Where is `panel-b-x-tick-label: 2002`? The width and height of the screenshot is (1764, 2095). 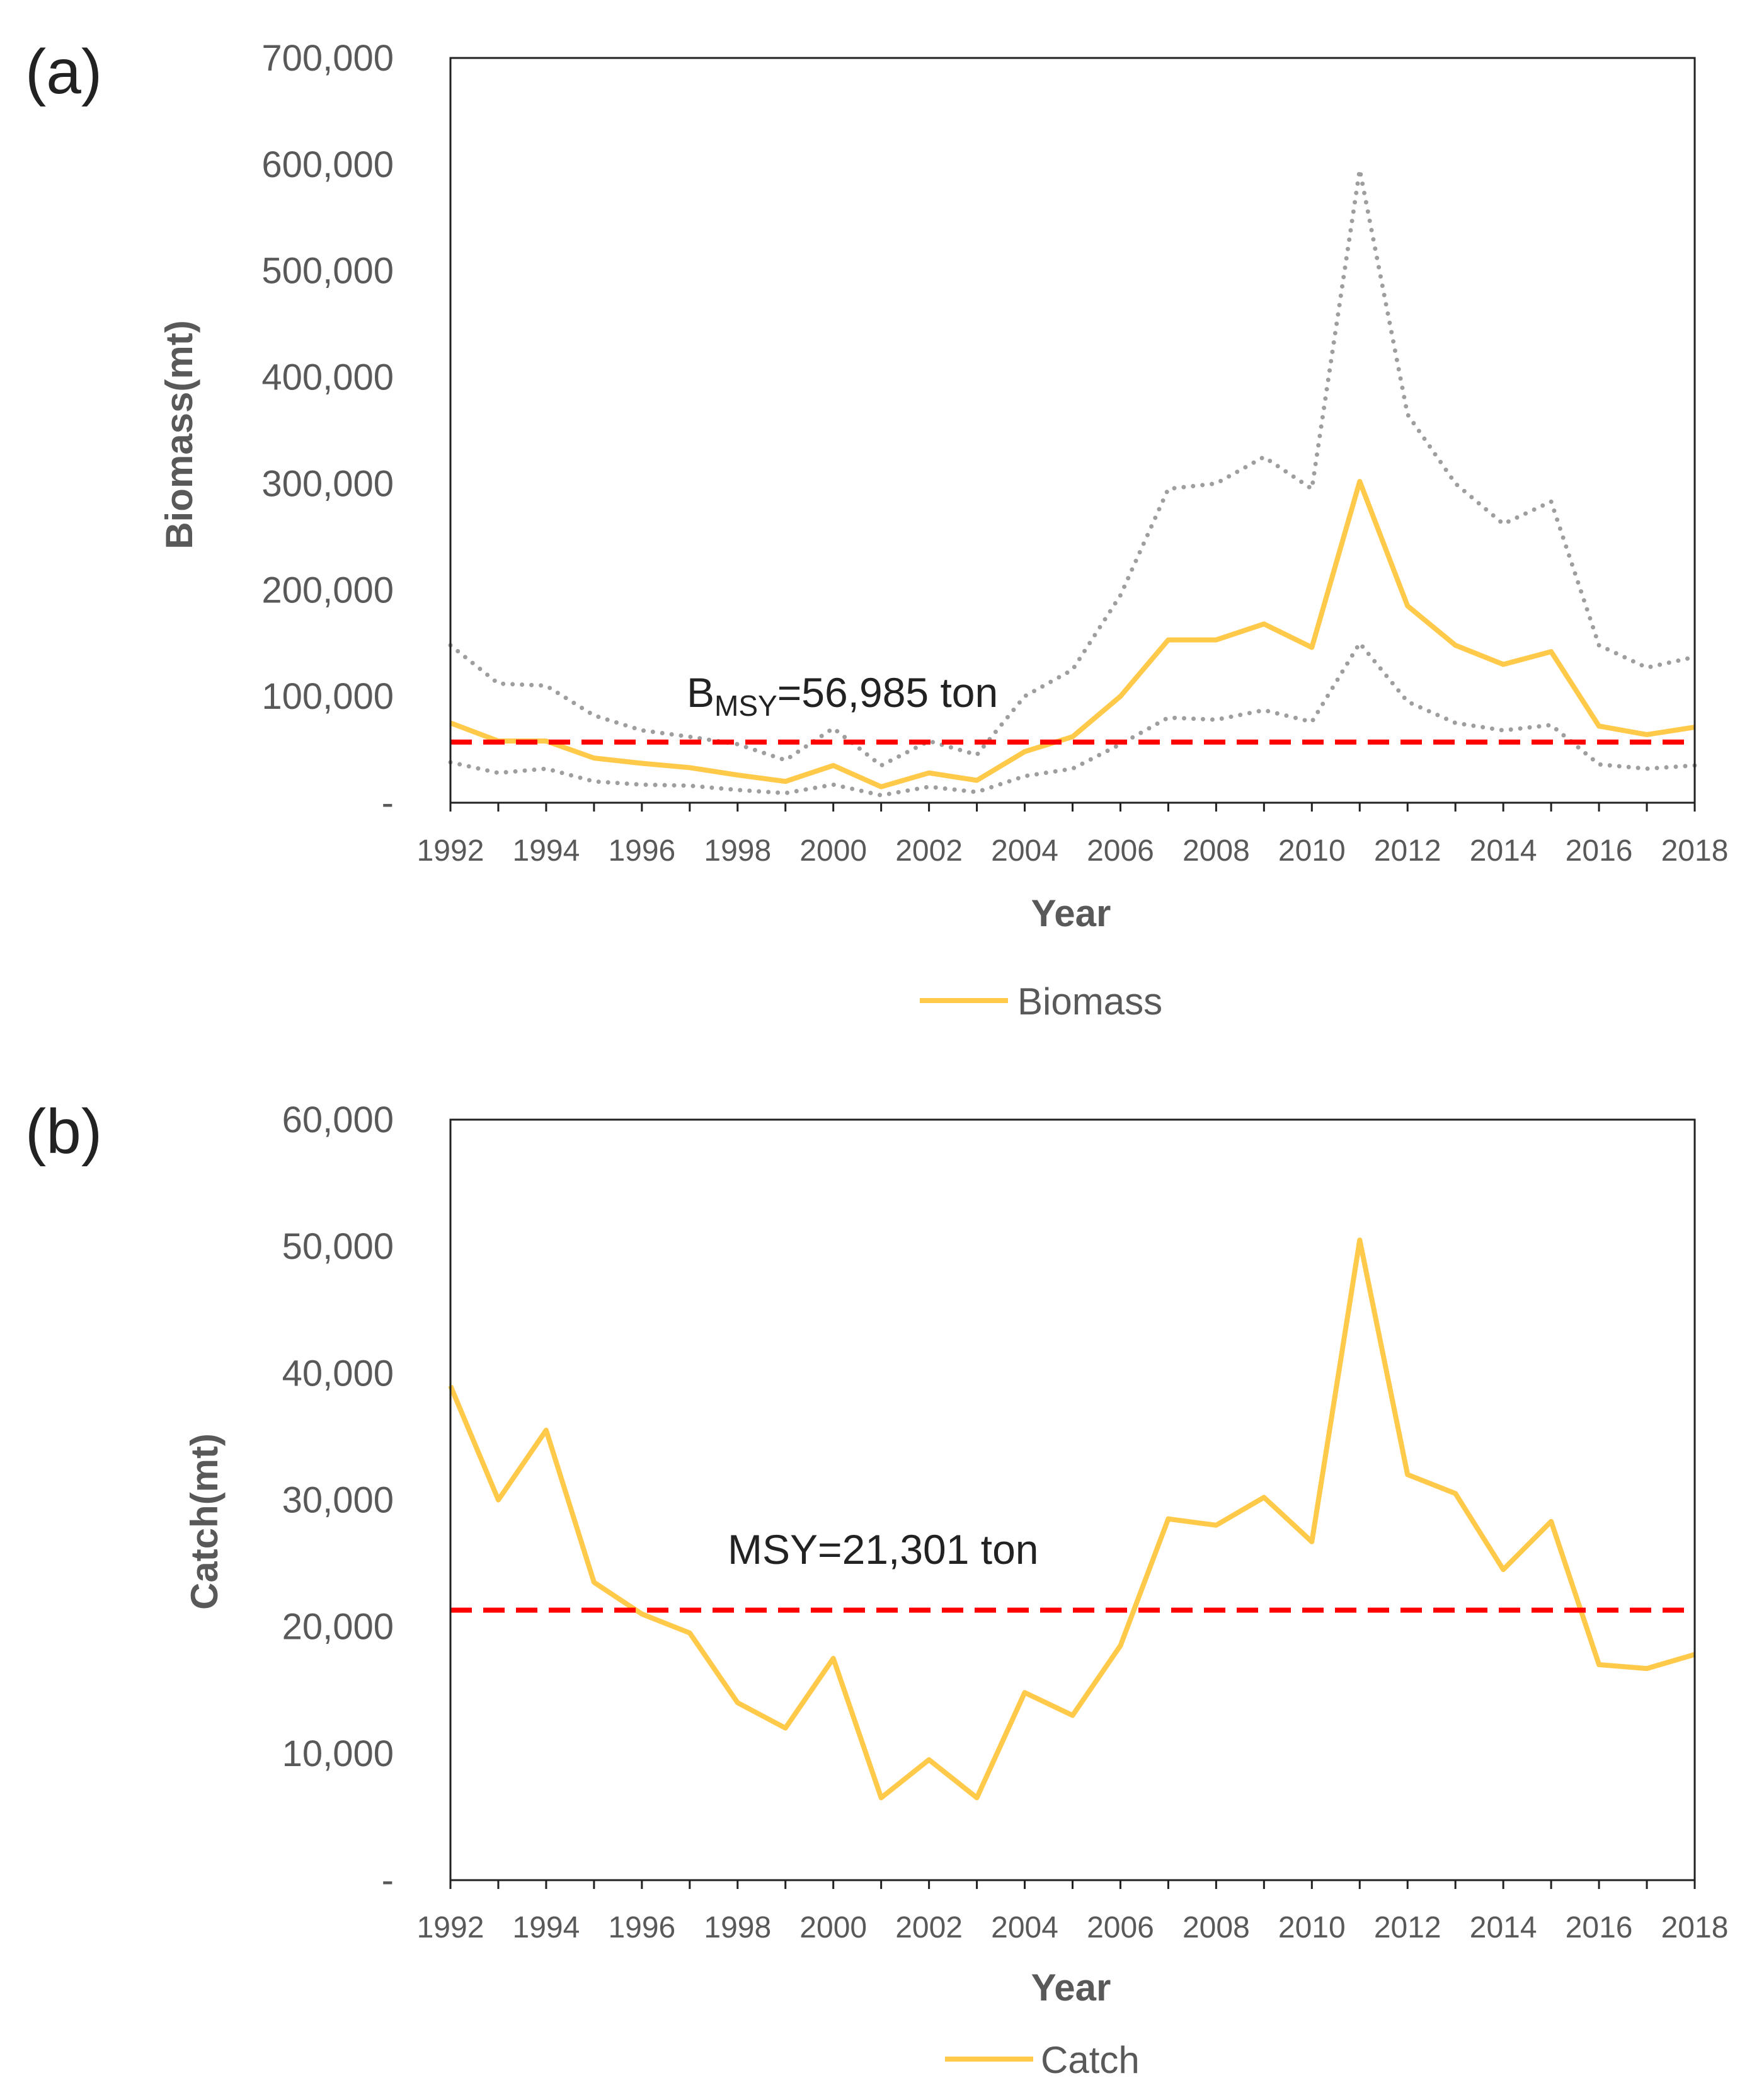
panel-b-x-tick-label: 2002 is located at coordinates (929, 1927).